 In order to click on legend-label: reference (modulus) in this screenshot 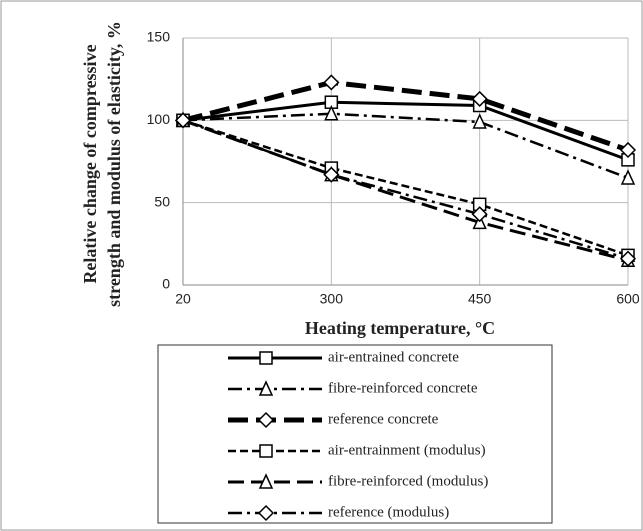, I will do `click(388, 512)`.